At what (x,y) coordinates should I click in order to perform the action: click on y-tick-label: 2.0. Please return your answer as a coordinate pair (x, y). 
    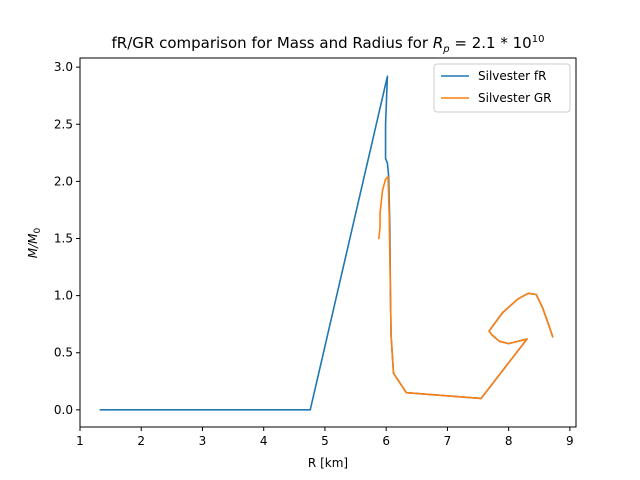
    Looking at the image, I should click on (63, 181).